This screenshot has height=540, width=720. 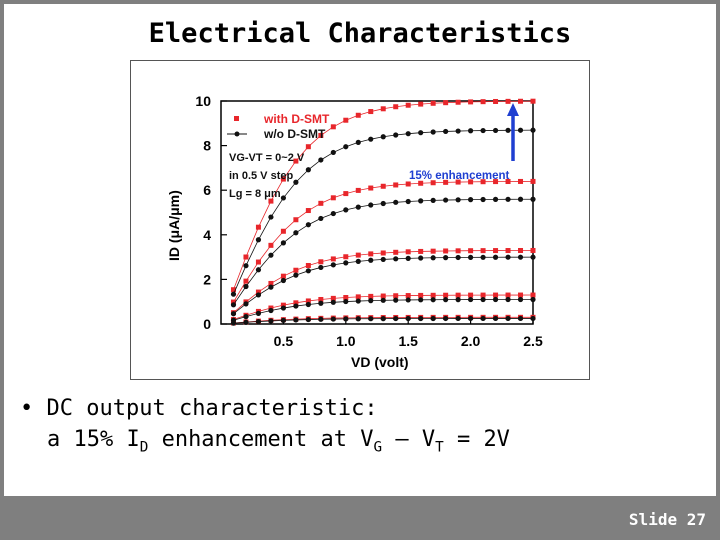 I want to click on bullet-sub-d: D, so click(x=144, y=447).